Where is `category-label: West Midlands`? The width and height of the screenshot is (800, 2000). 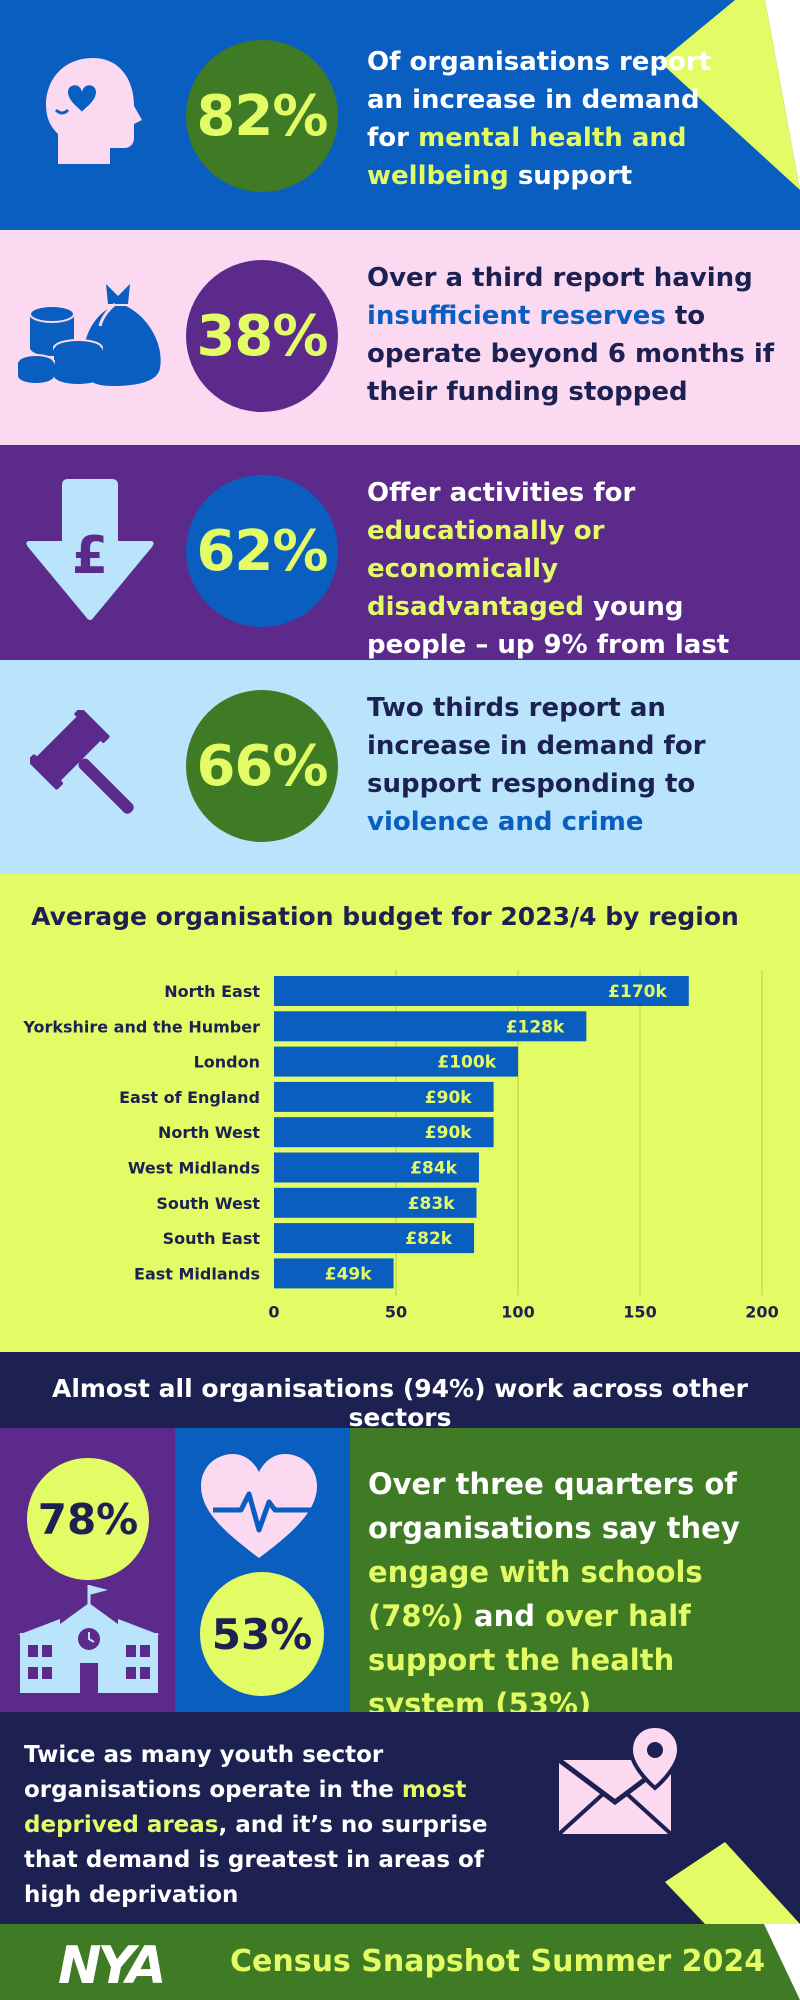 category-label: West Midlands is located at coordinates (194, 1168).